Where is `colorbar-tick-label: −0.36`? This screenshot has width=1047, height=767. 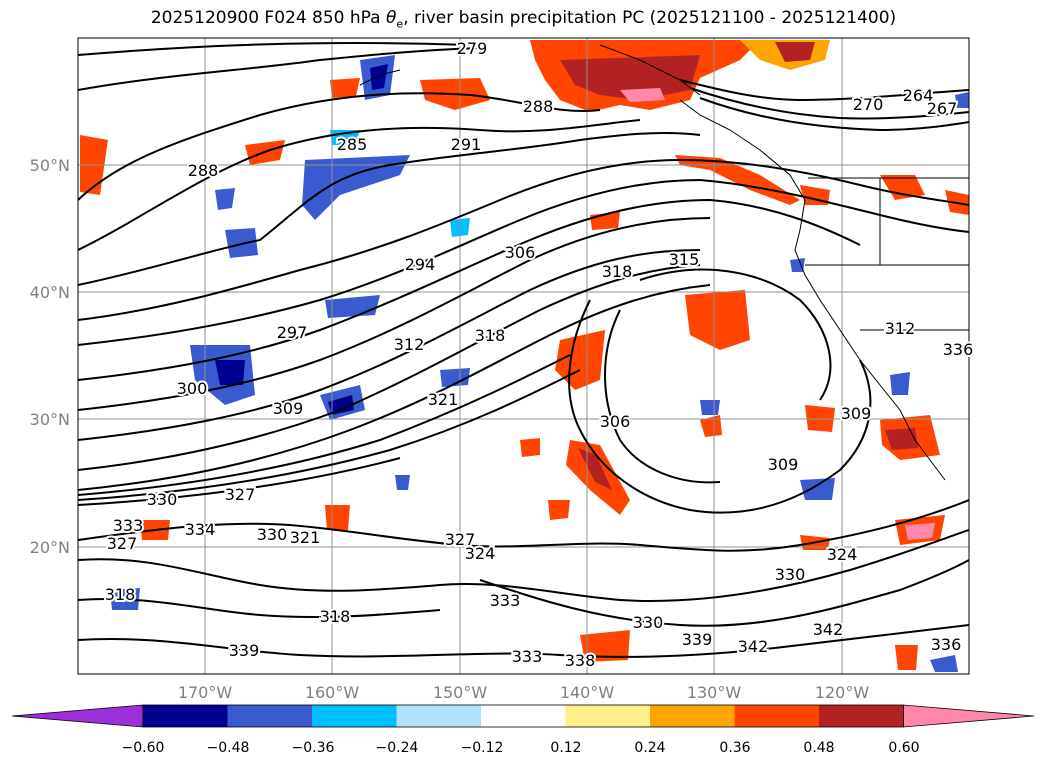
colorbar-tick-label: −0.36 is located at coordinates (313, 748).